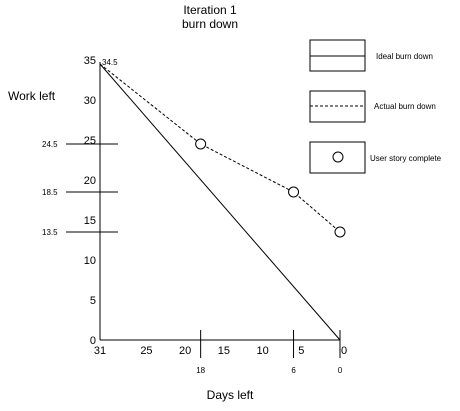 Image resolution: width=460 pixels, height=411 pixels. What do you see at coordinates (301, 351) in the screenshot?
I see `x-tick-label: 5` at bounding box center [301, 351].